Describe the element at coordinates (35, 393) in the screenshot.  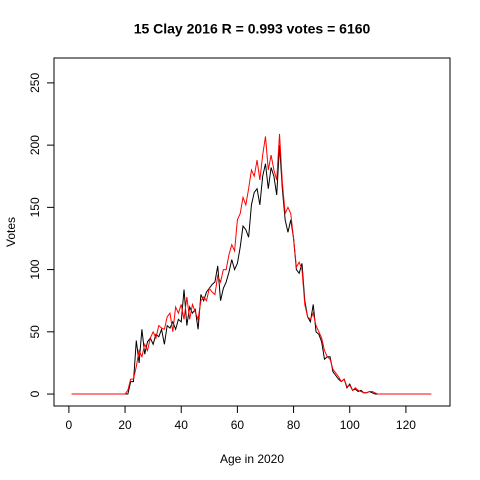
I see `y-tick-label: 0` at that location.